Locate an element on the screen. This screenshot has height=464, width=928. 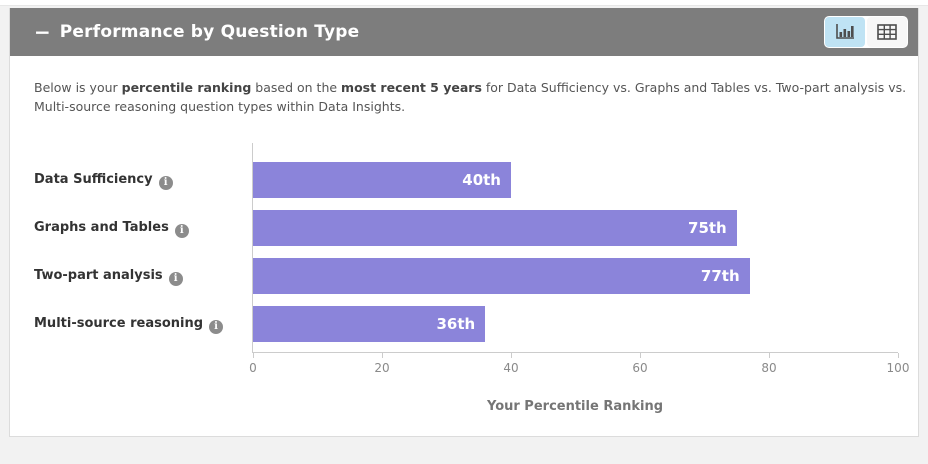
x-axis-tick-label: 0 is located at coordinates (253, 368).